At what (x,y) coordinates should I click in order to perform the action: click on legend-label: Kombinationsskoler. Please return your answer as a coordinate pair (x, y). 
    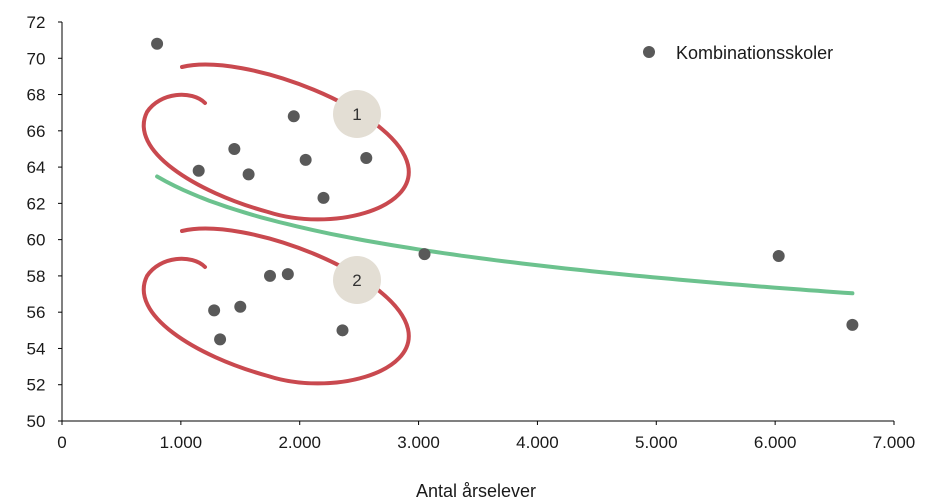
    Looking at the image, I should click on (754, 53).